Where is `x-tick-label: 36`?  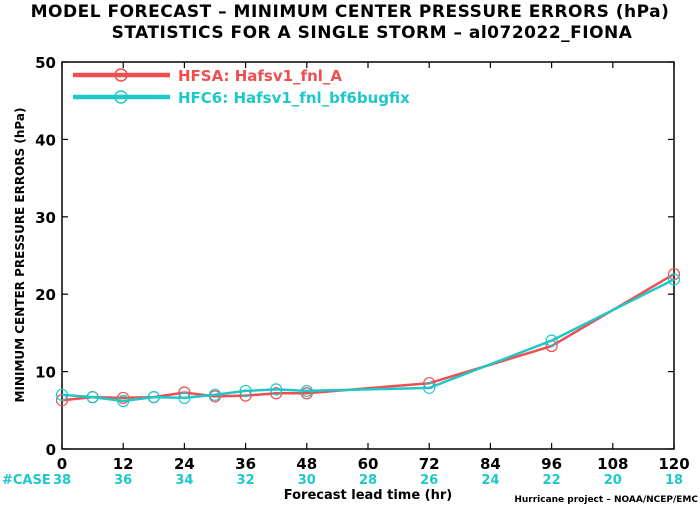 x-tick-label: 36 is located at coordinates (245, 464).